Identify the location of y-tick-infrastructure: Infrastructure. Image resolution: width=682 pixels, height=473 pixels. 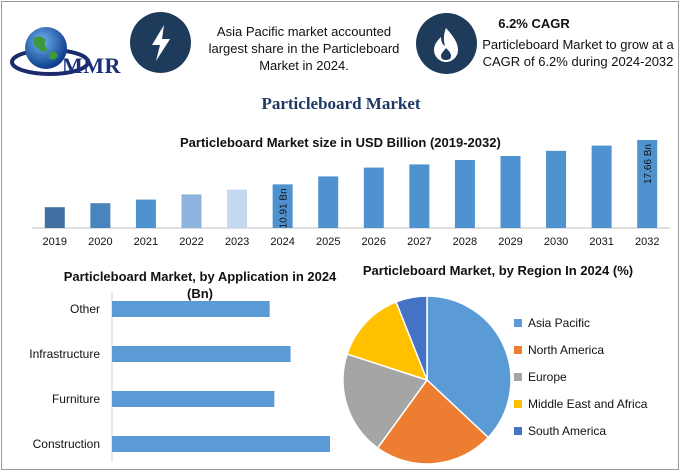
(64, 354).